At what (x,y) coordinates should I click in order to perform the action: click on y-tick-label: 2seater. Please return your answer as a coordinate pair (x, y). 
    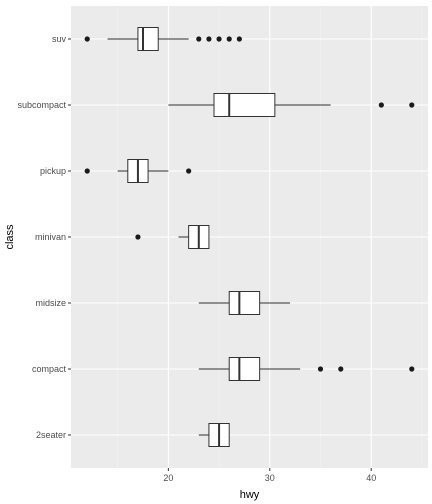
    Looking at the image, I should click on (51, 435).